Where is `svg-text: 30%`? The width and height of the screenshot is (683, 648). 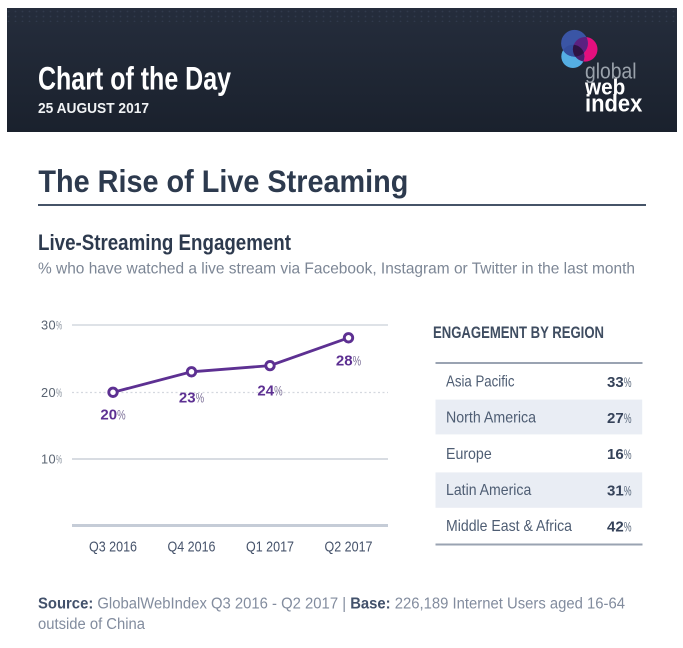 svg-text: 30% is located at coordinates (51, 324).